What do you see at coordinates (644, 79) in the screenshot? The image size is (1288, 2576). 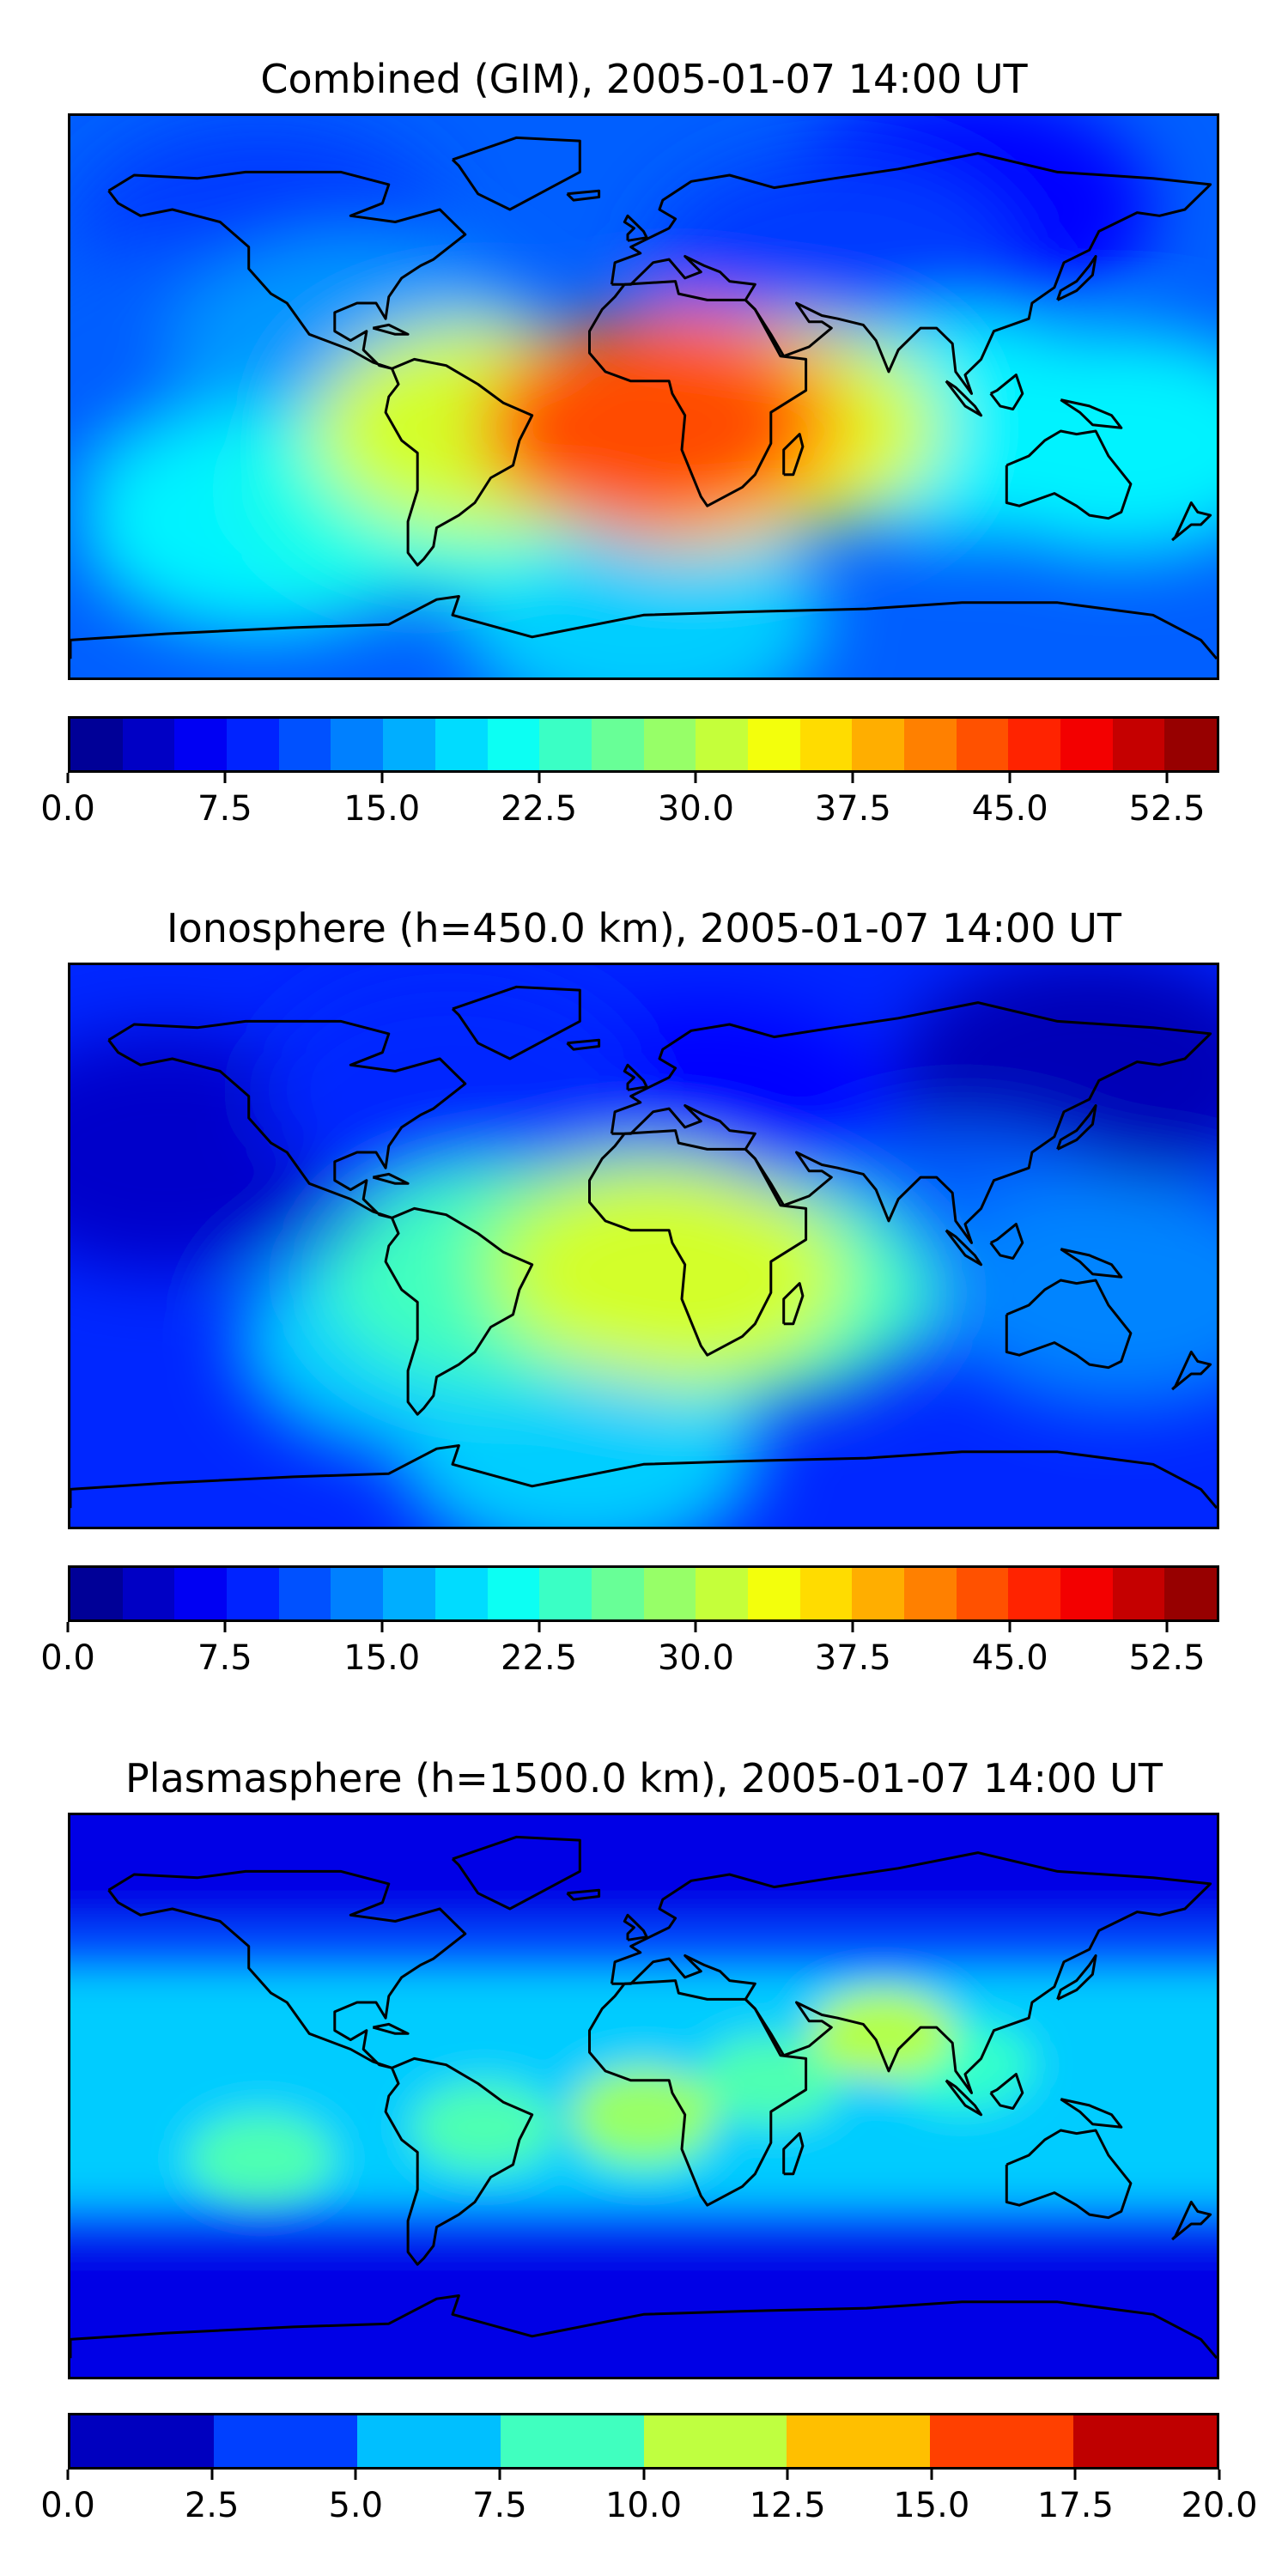 I see `chart-title-combined: Combined (GIM), 2005-01-07 14:00 UT` at bounding box center [644, 79].